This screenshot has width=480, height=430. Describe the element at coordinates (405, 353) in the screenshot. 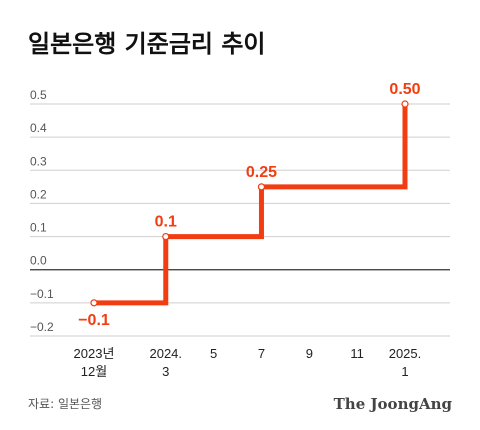

I see `x-tick-label: 2025.` at that location.